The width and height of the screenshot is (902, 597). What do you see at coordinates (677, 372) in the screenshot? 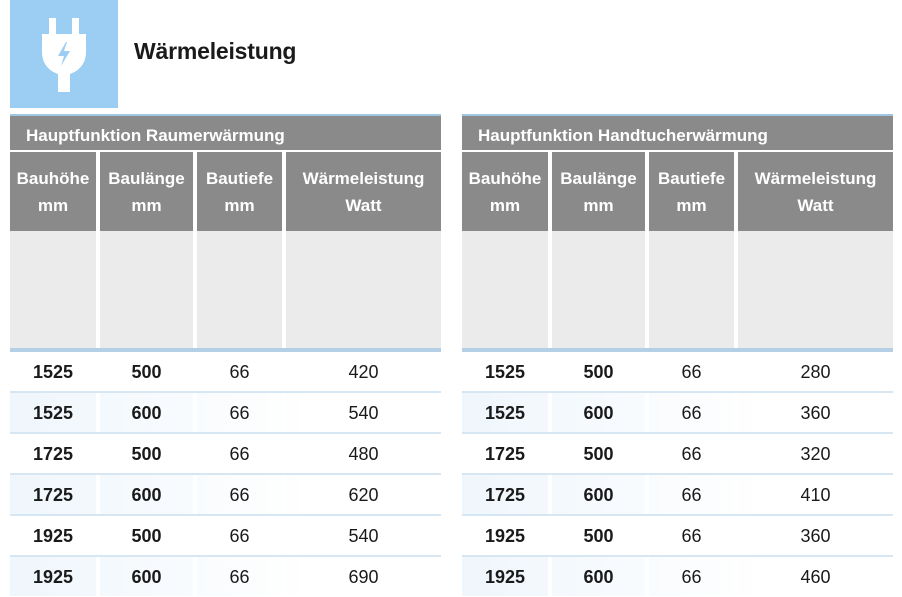
I see `table-row: 1525 500 66 280` at bounding box center [677, 372].